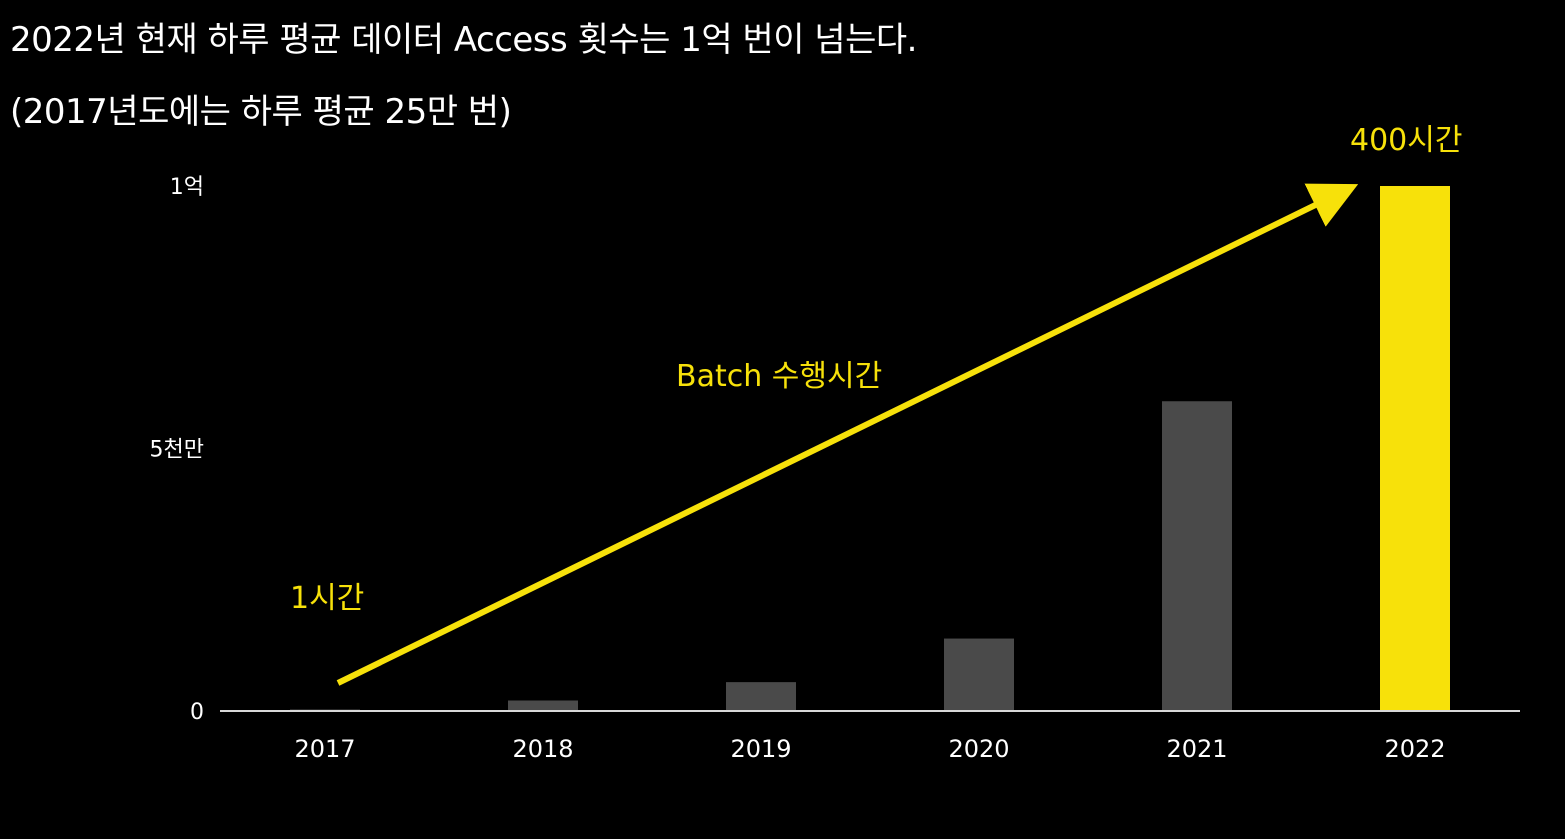 The image size is (1565, 839). Describe the element at coordinates (979, 674) in the screenshot. I see `bar-2020` at that location.